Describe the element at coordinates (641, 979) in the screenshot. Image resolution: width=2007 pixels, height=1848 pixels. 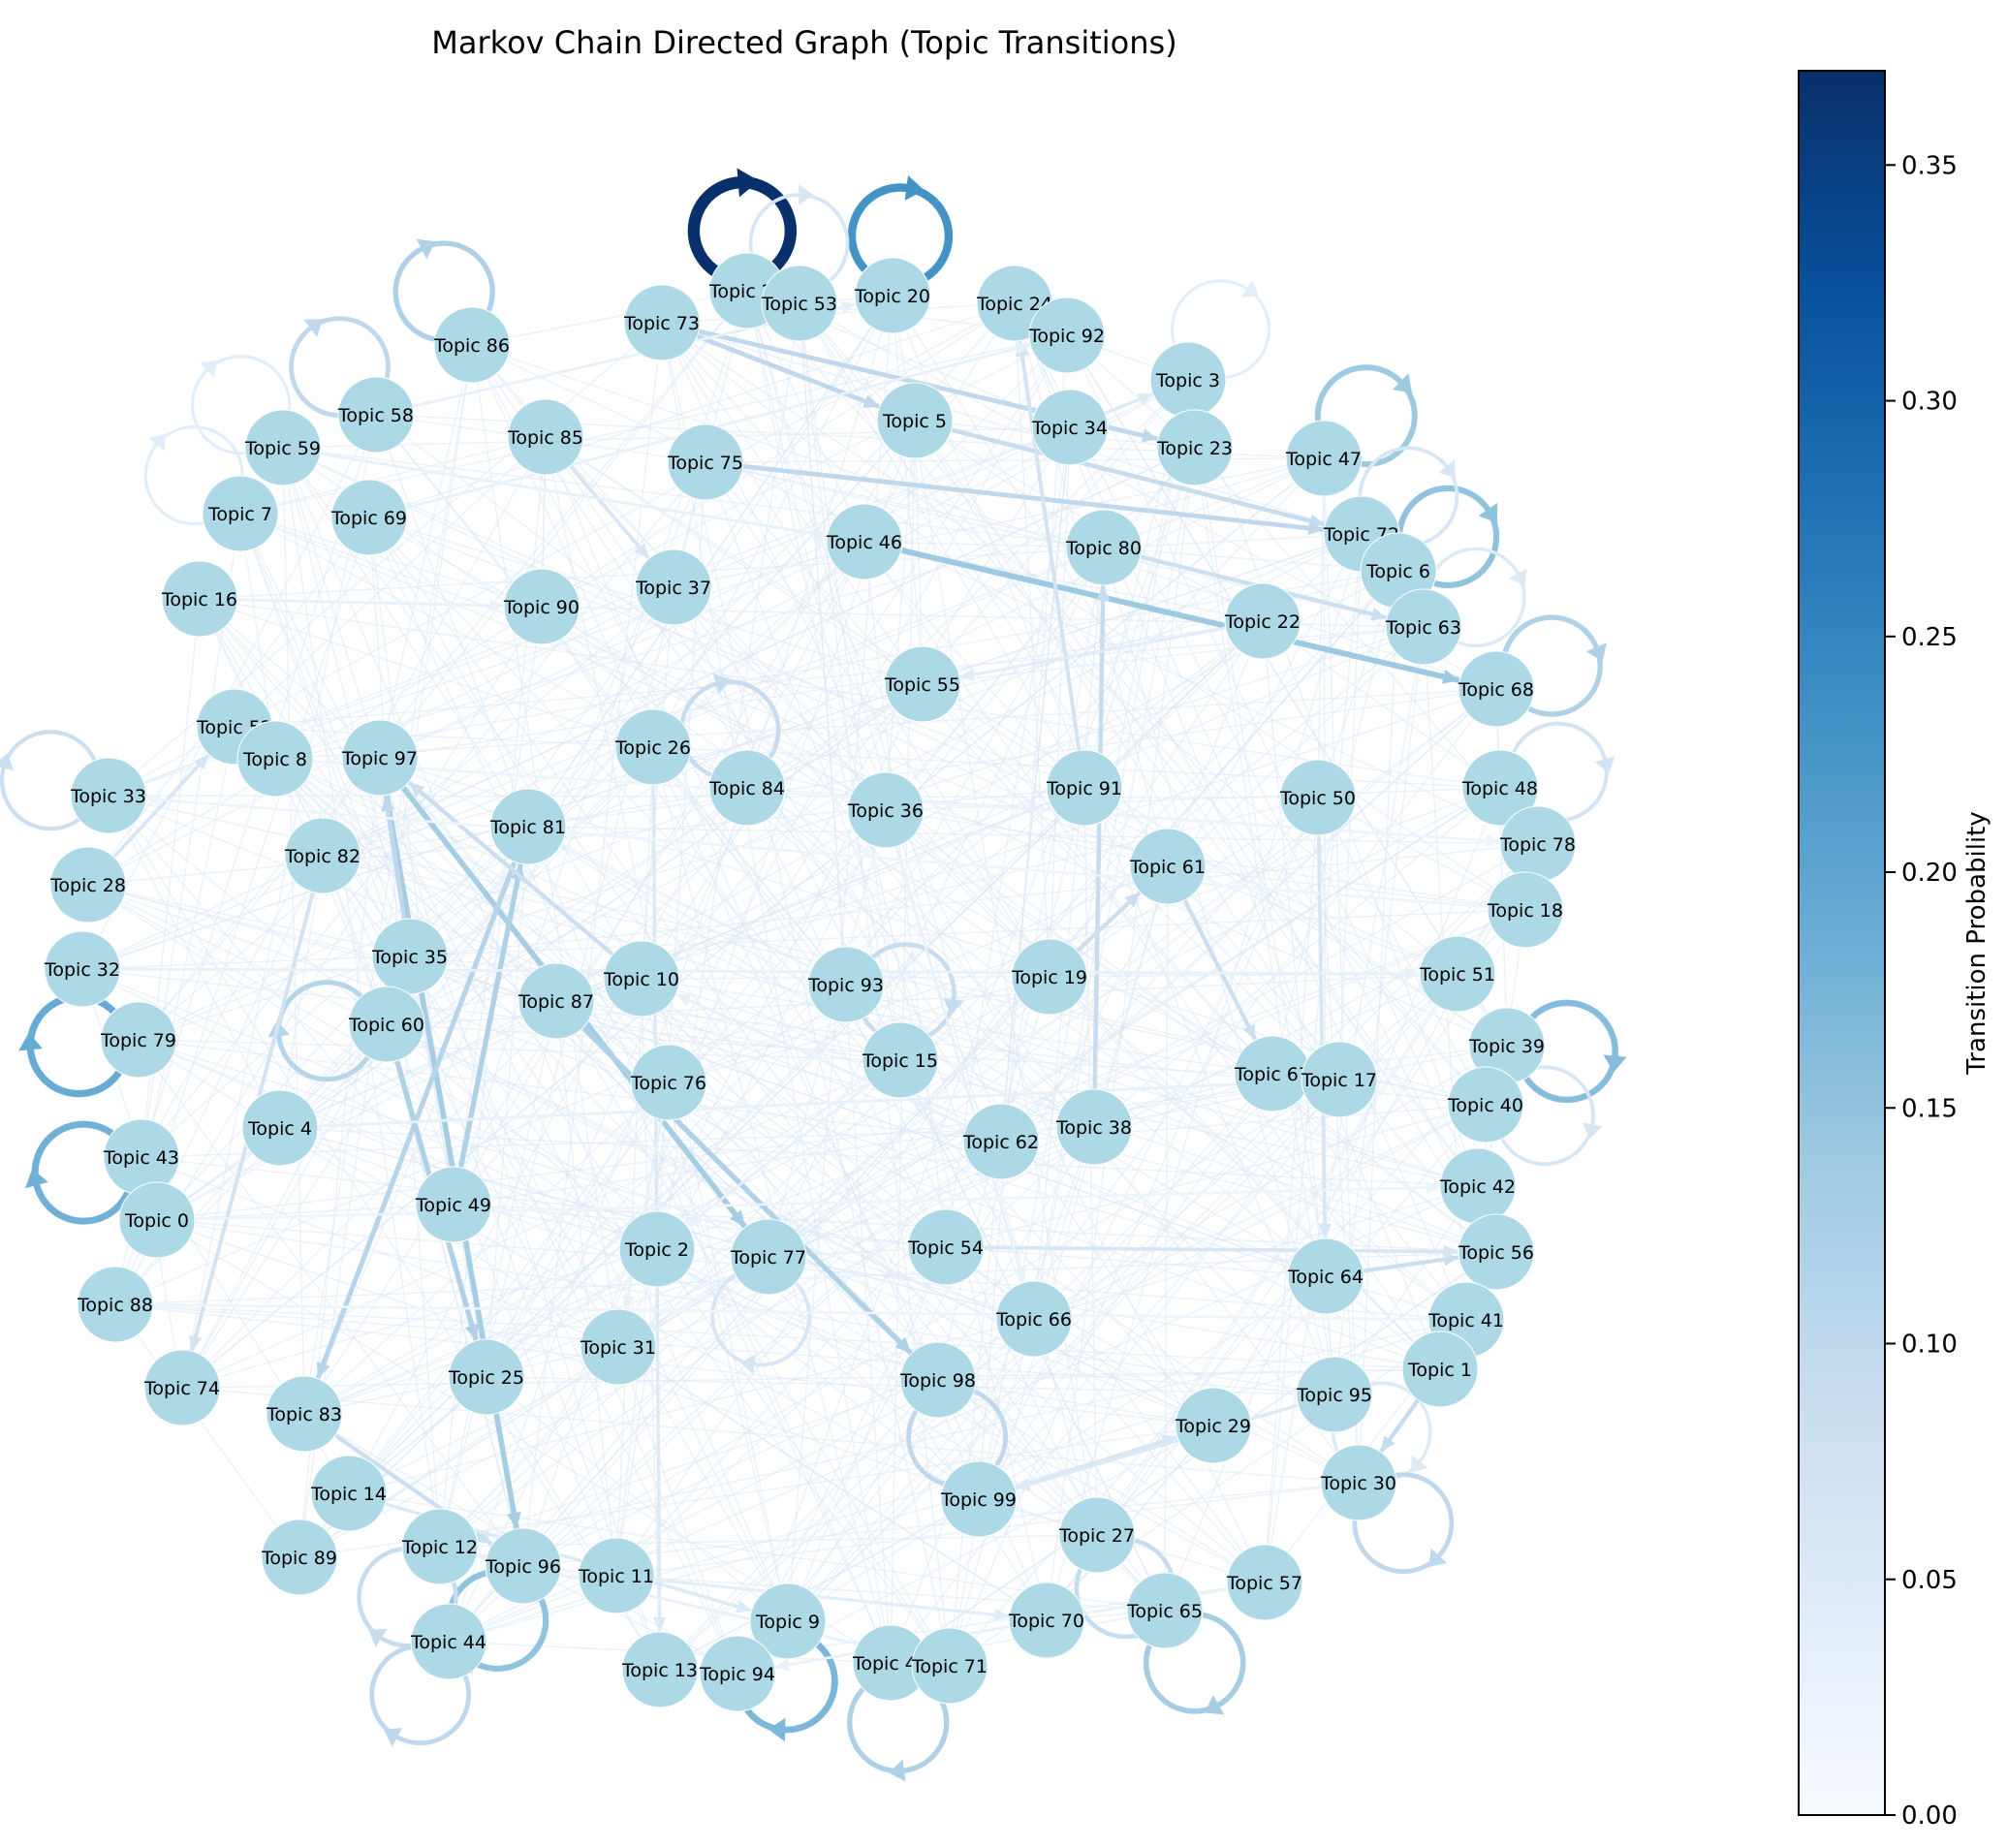
I see `topic-node: Topic 10` at that location.